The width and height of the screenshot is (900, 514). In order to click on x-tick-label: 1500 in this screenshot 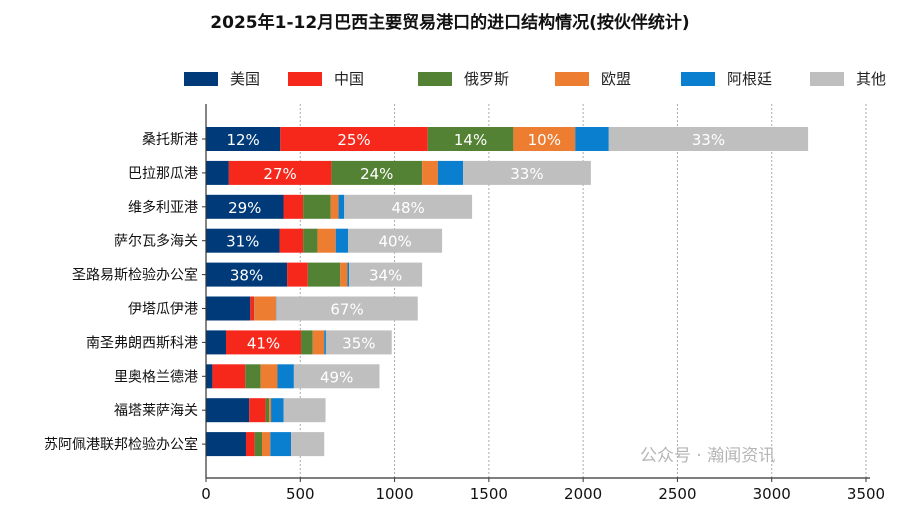, I will do `click(489, 494)`.